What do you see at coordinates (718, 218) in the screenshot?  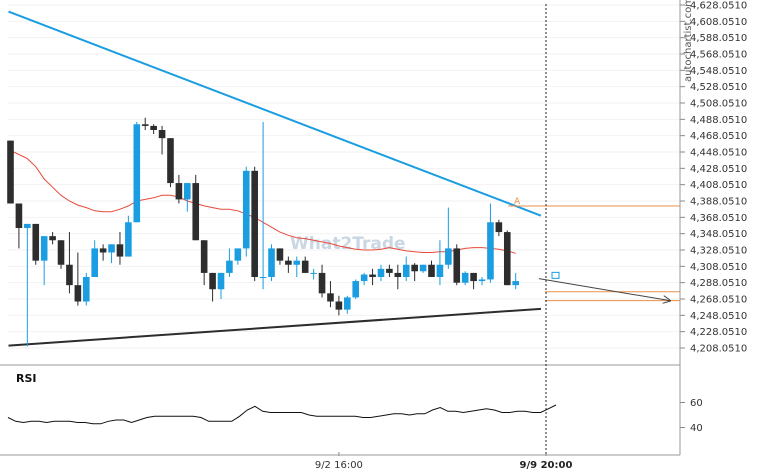 I see `y-tick-label: 4,368.0510` at bounding box center [718, 218].